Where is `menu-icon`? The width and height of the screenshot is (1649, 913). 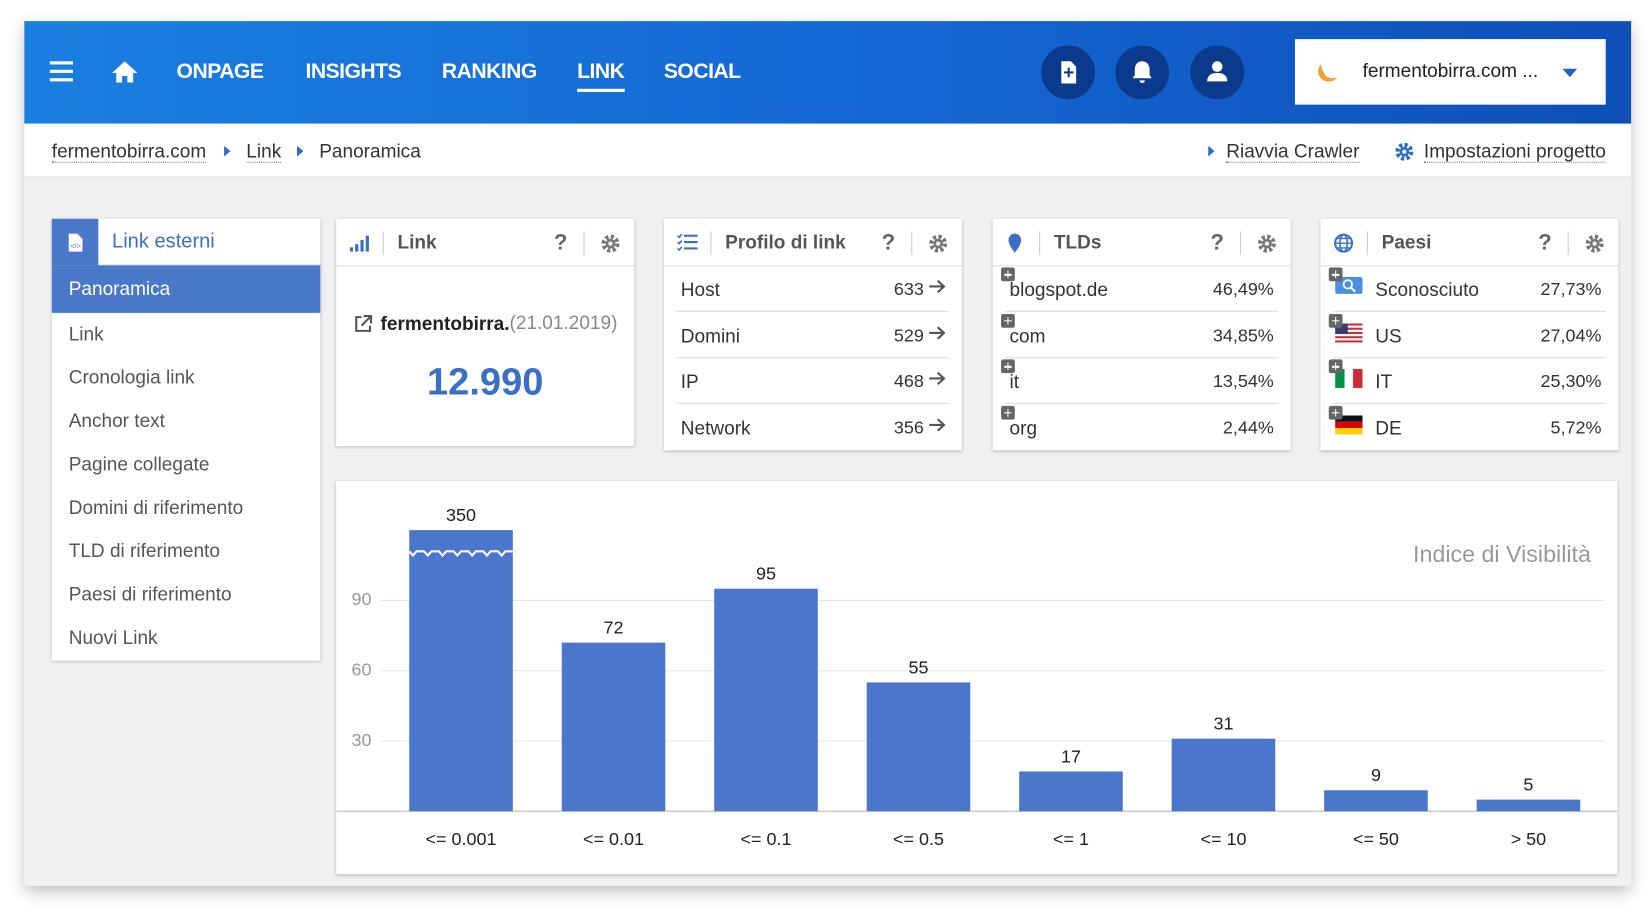
menu-icon is located at coordinates (62, 71).